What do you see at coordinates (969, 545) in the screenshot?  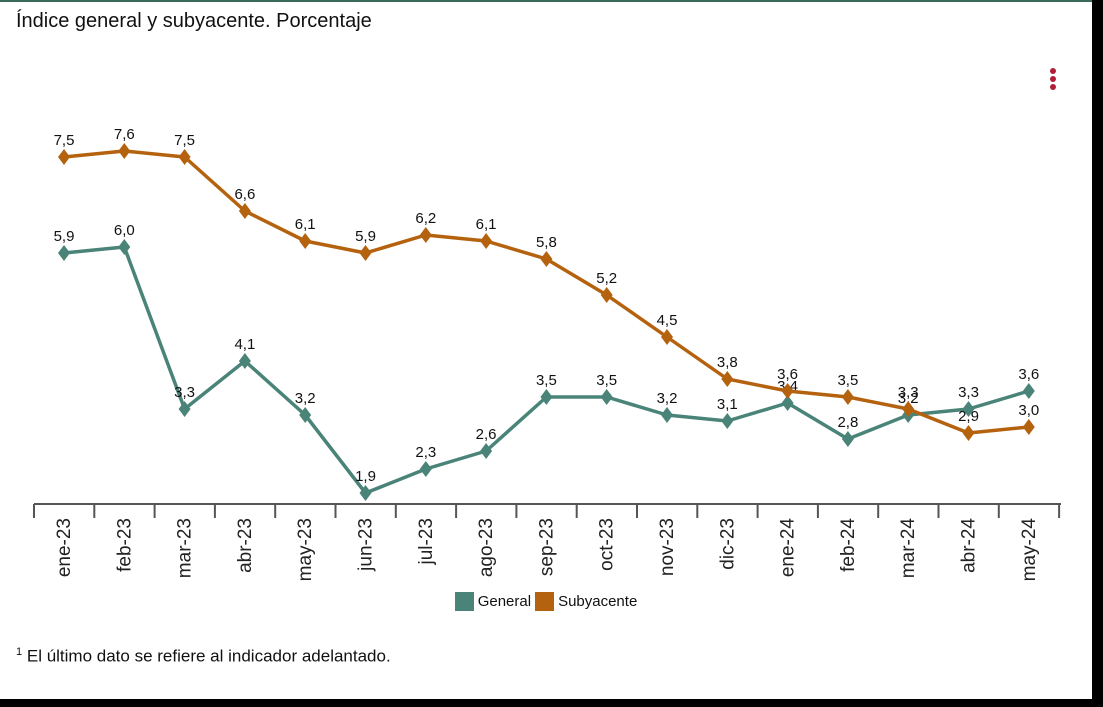 I see `x-tick-label: abr-24` at bounding box center [969, 545].